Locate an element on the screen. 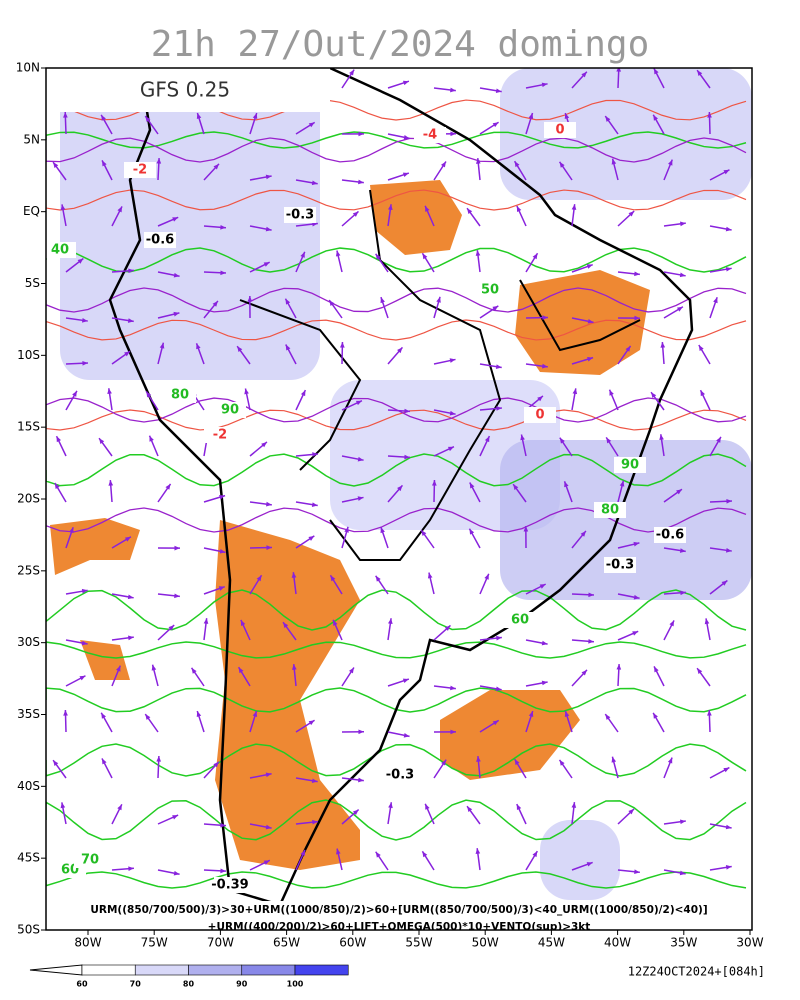 The image size is (800, 1000). model-label: GFS 0.25 is located at coordinates (185, 90).